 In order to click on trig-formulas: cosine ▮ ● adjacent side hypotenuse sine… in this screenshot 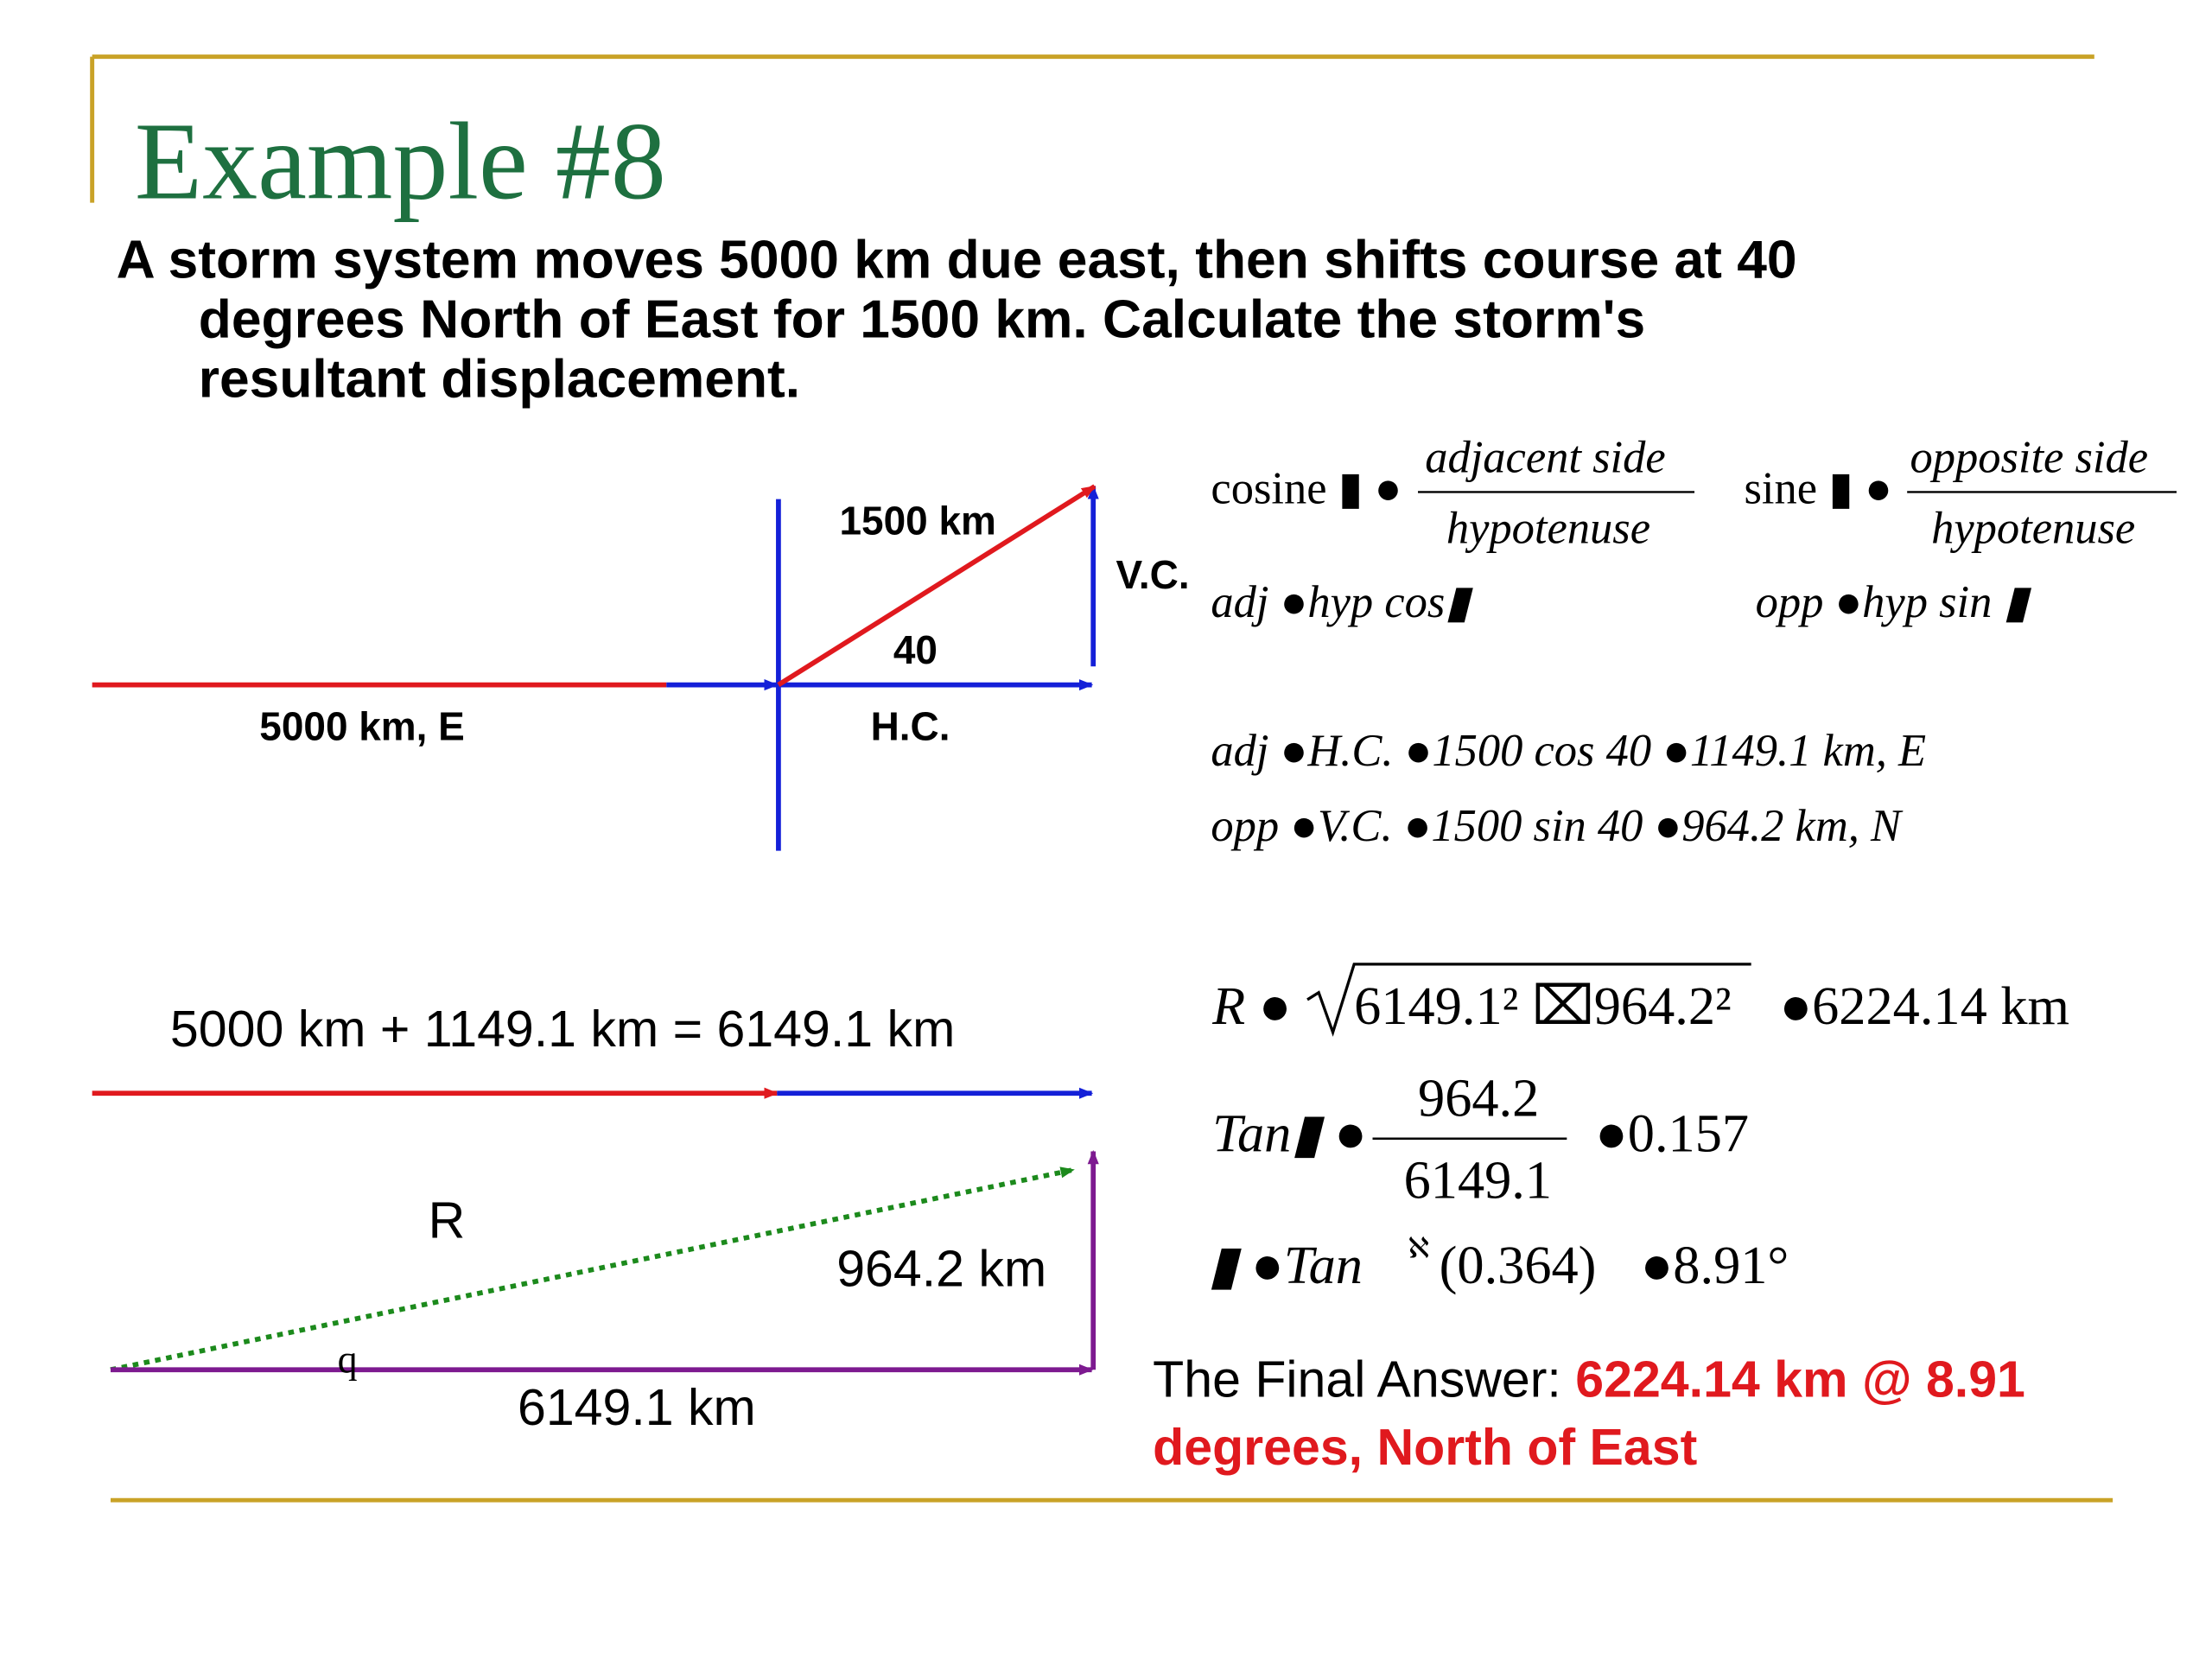, I will do `click(1694, 641)`.